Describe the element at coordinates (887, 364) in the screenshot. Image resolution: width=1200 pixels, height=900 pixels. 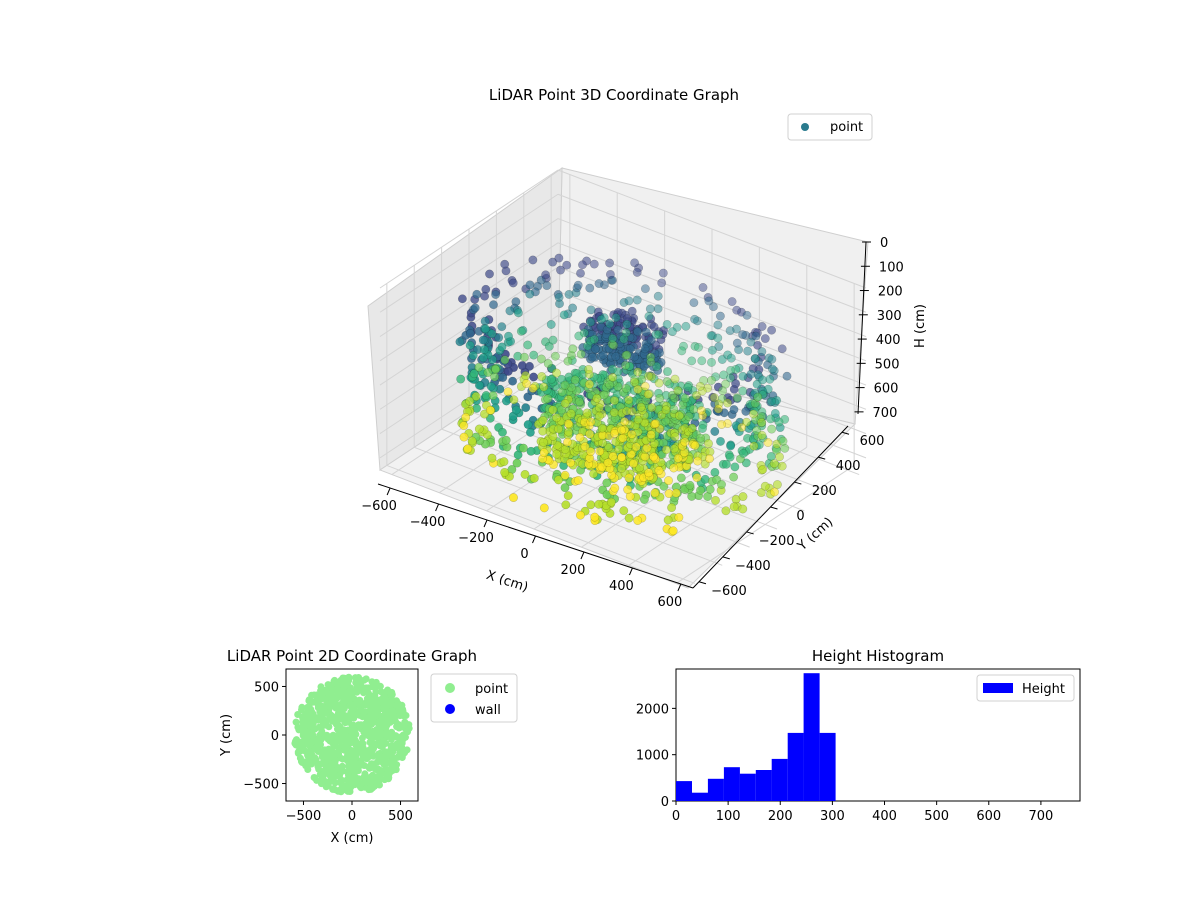
I see `z-tick-label-3d: 500` at that location.